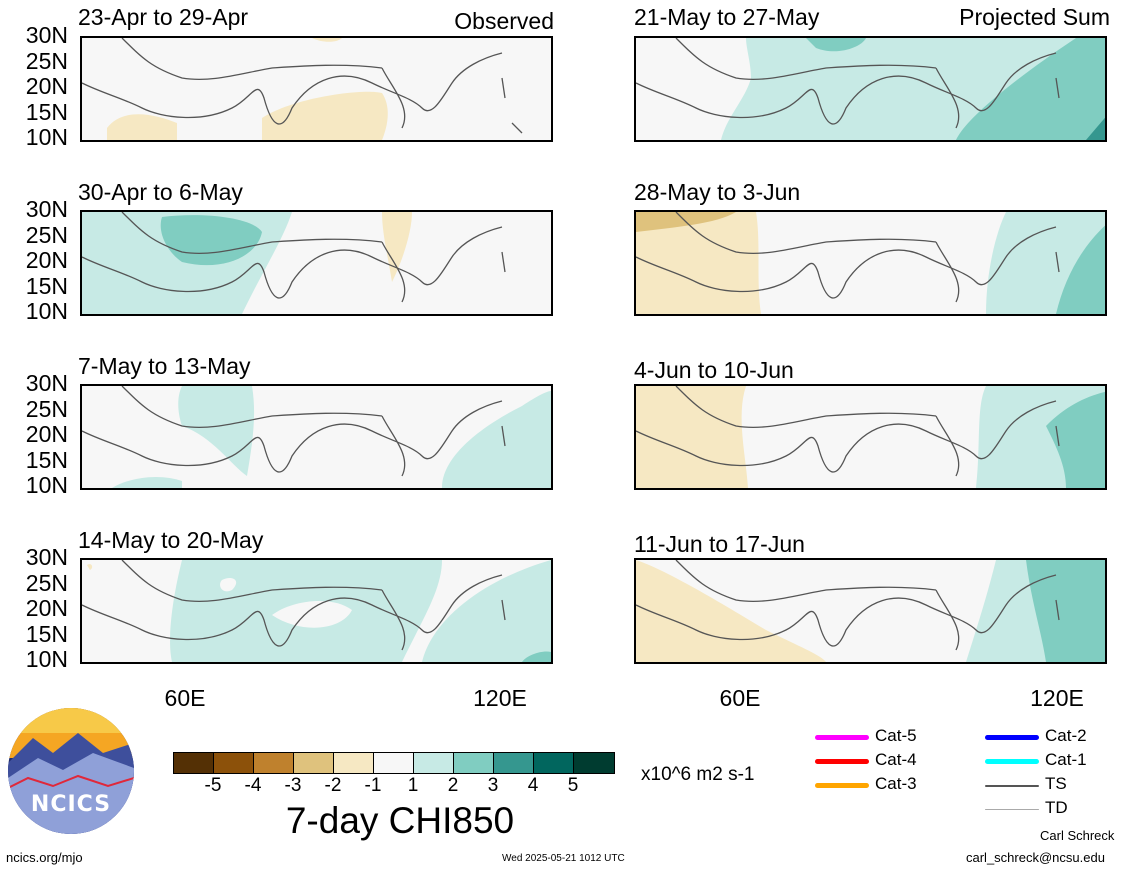 The image size is (1135, 872). What do you see at coordinates (719, 544) in the screenshot?
I see `panel-title: 11-Jun to 17-Jun` at bounding box center [719, 544].